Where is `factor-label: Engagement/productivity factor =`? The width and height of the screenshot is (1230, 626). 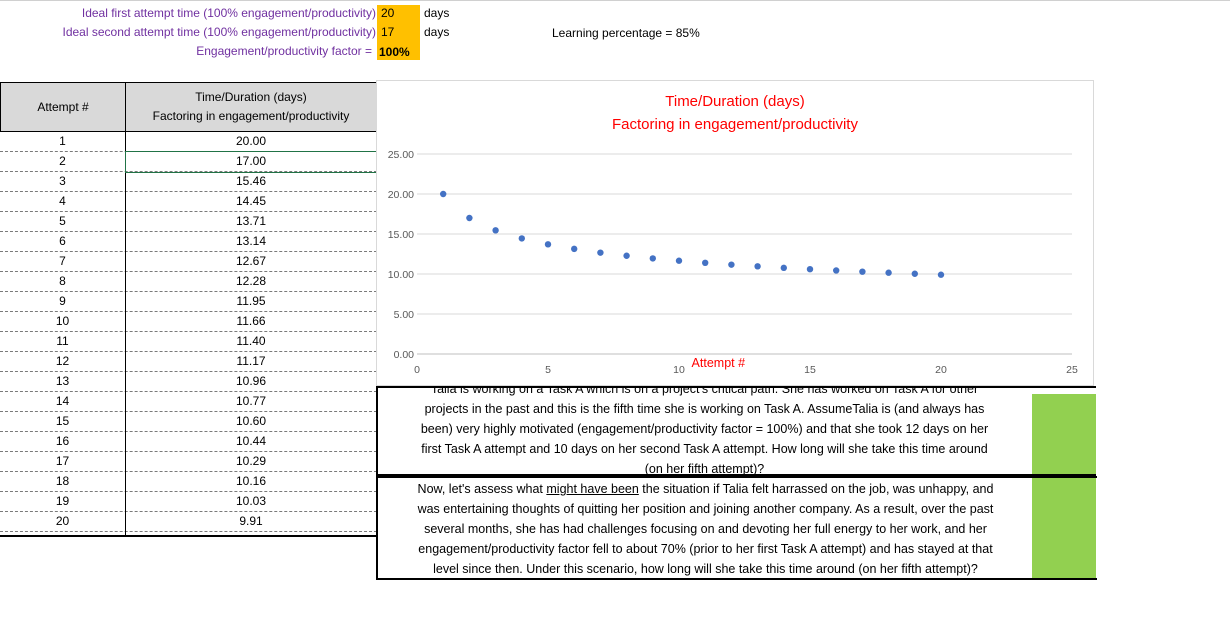 factor-label: Engagement/productivity factor = is located at coordinates (284, 51).